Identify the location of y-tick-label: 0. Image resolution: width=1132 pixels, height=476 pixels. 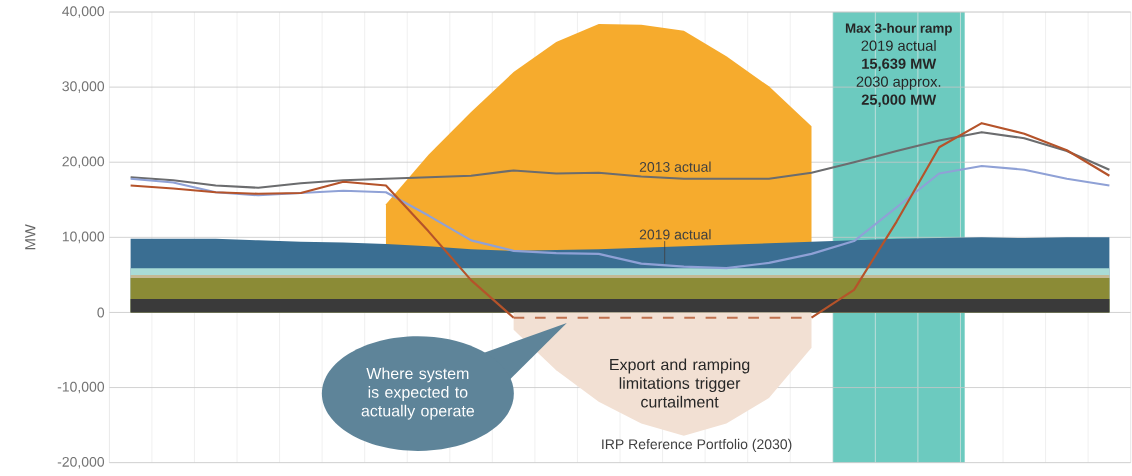
(101, 312).